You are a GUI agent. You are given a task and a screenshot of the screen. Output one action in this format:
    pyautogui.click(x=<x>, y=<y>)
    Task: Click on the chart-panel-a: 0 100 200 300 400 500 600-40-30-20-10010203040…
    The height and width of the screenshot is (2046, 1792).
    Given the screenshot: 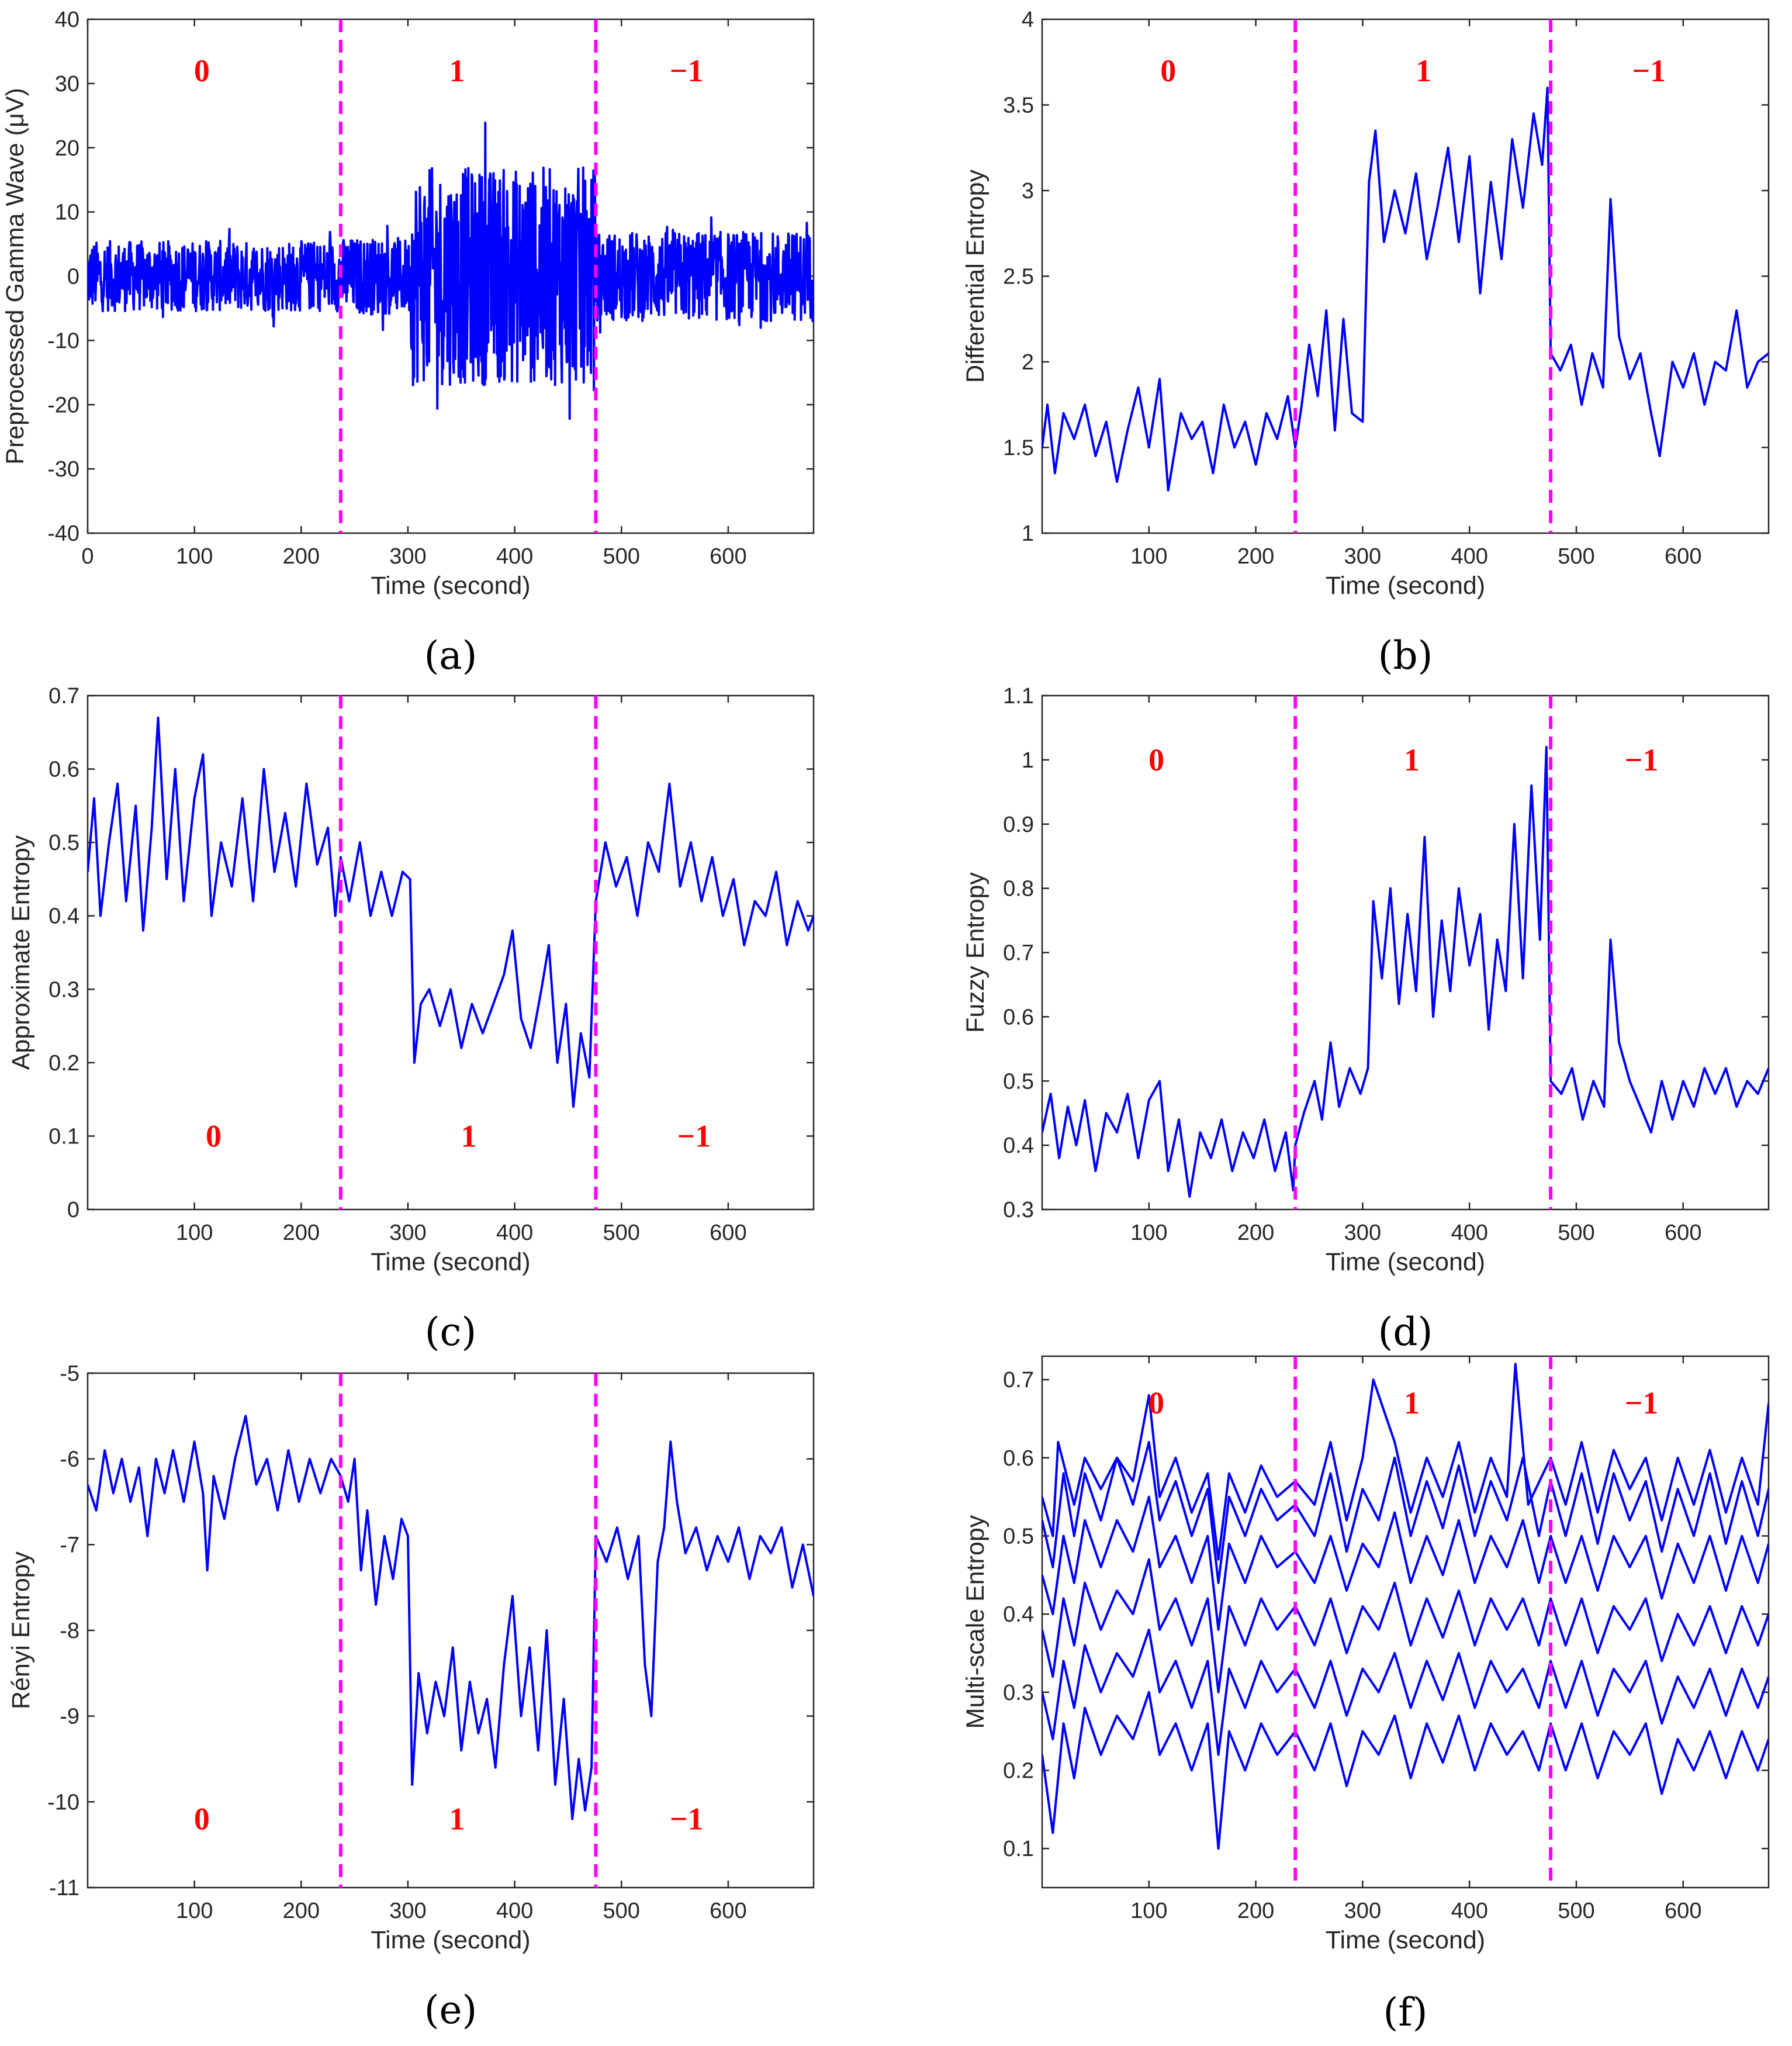 What is the action you would take?
    pyautogui.click(x=408, y=343)
    